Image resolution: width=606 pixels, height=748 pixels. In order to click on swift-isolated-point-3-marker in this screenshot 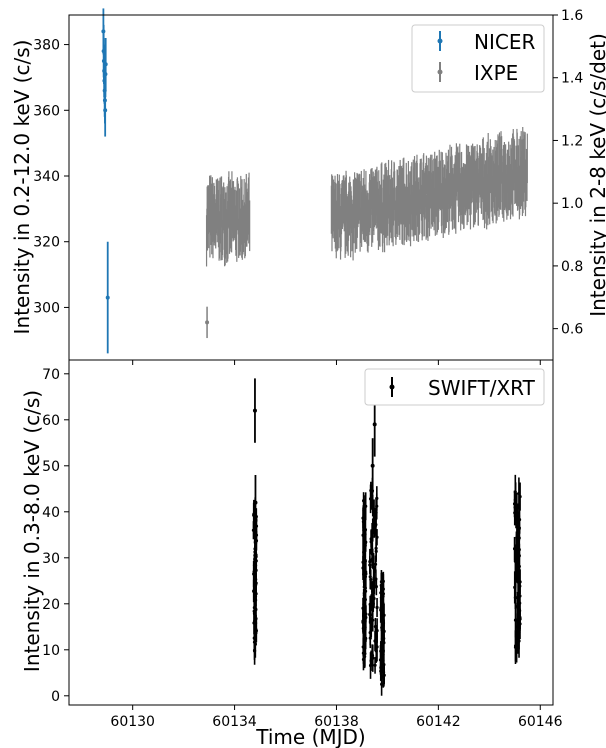, I will do `click(374, 424)`.